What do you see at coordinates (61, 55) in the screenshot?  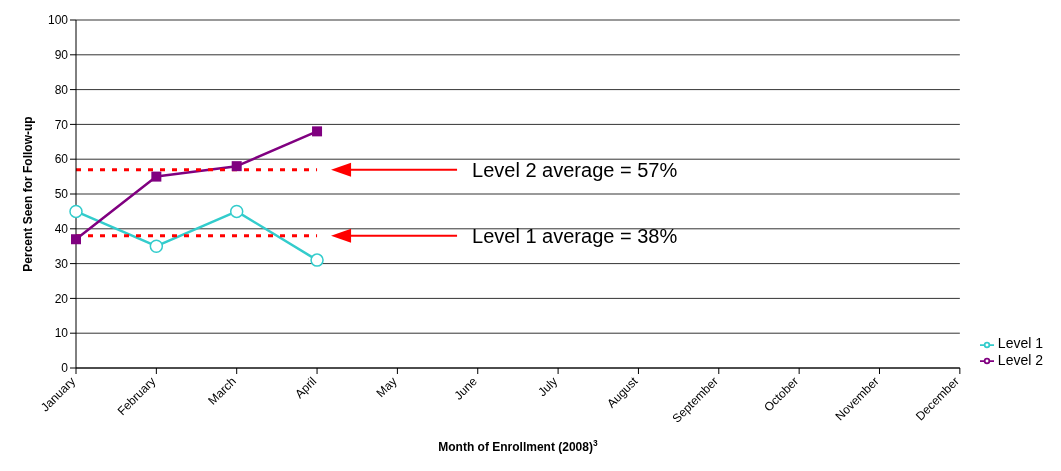 I see `y-tick-label: 90` at bounding box center [61, 55].